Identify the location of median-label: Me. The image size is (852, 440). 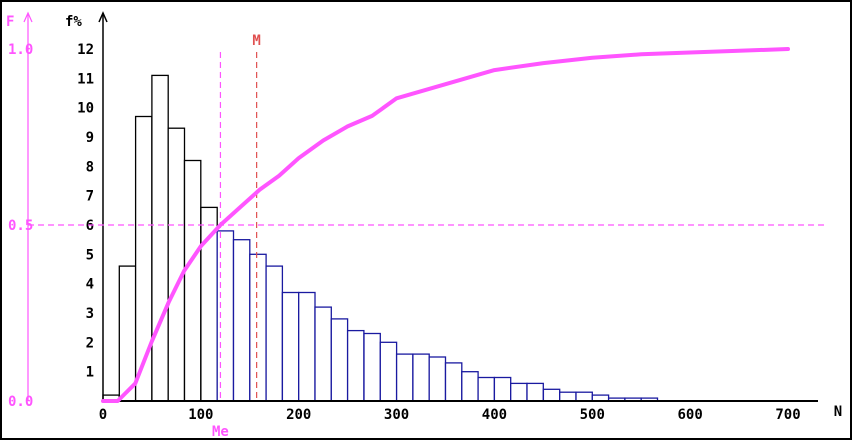
(220, 432).